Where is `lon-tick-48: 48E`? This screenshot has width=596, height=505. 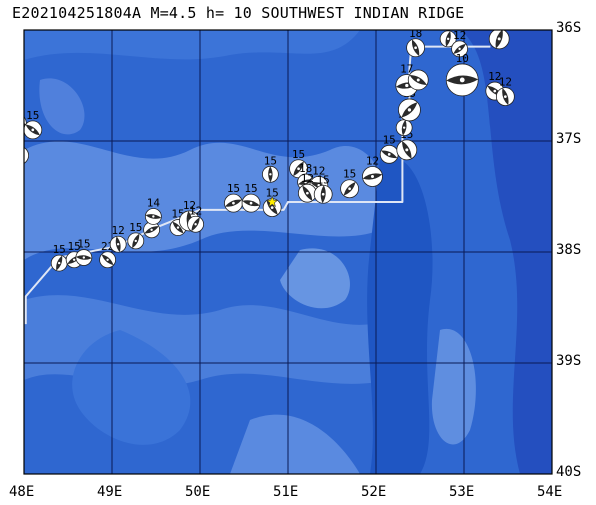 lon-tick-48: 48E is located at coordinates (22, 492).